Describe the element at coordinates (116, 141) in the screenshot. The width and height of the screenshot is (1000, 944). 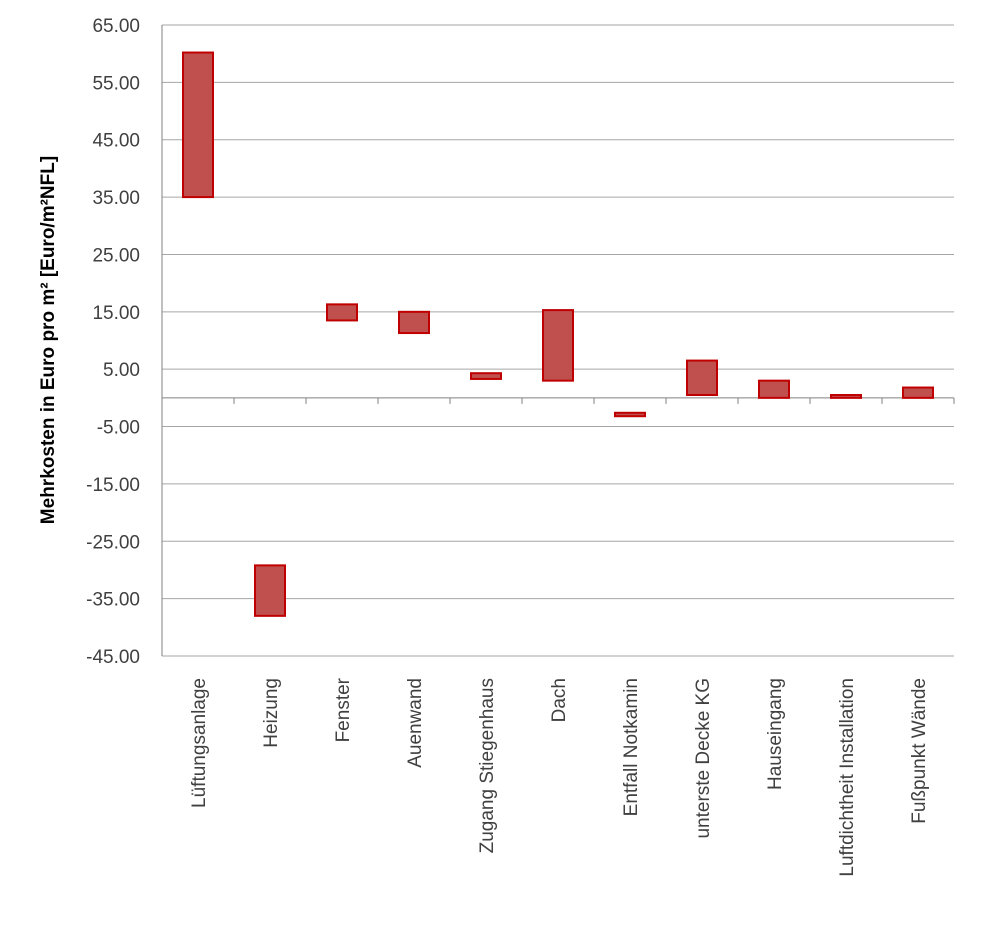
I see `y-tick-label: 45.00` at that location.